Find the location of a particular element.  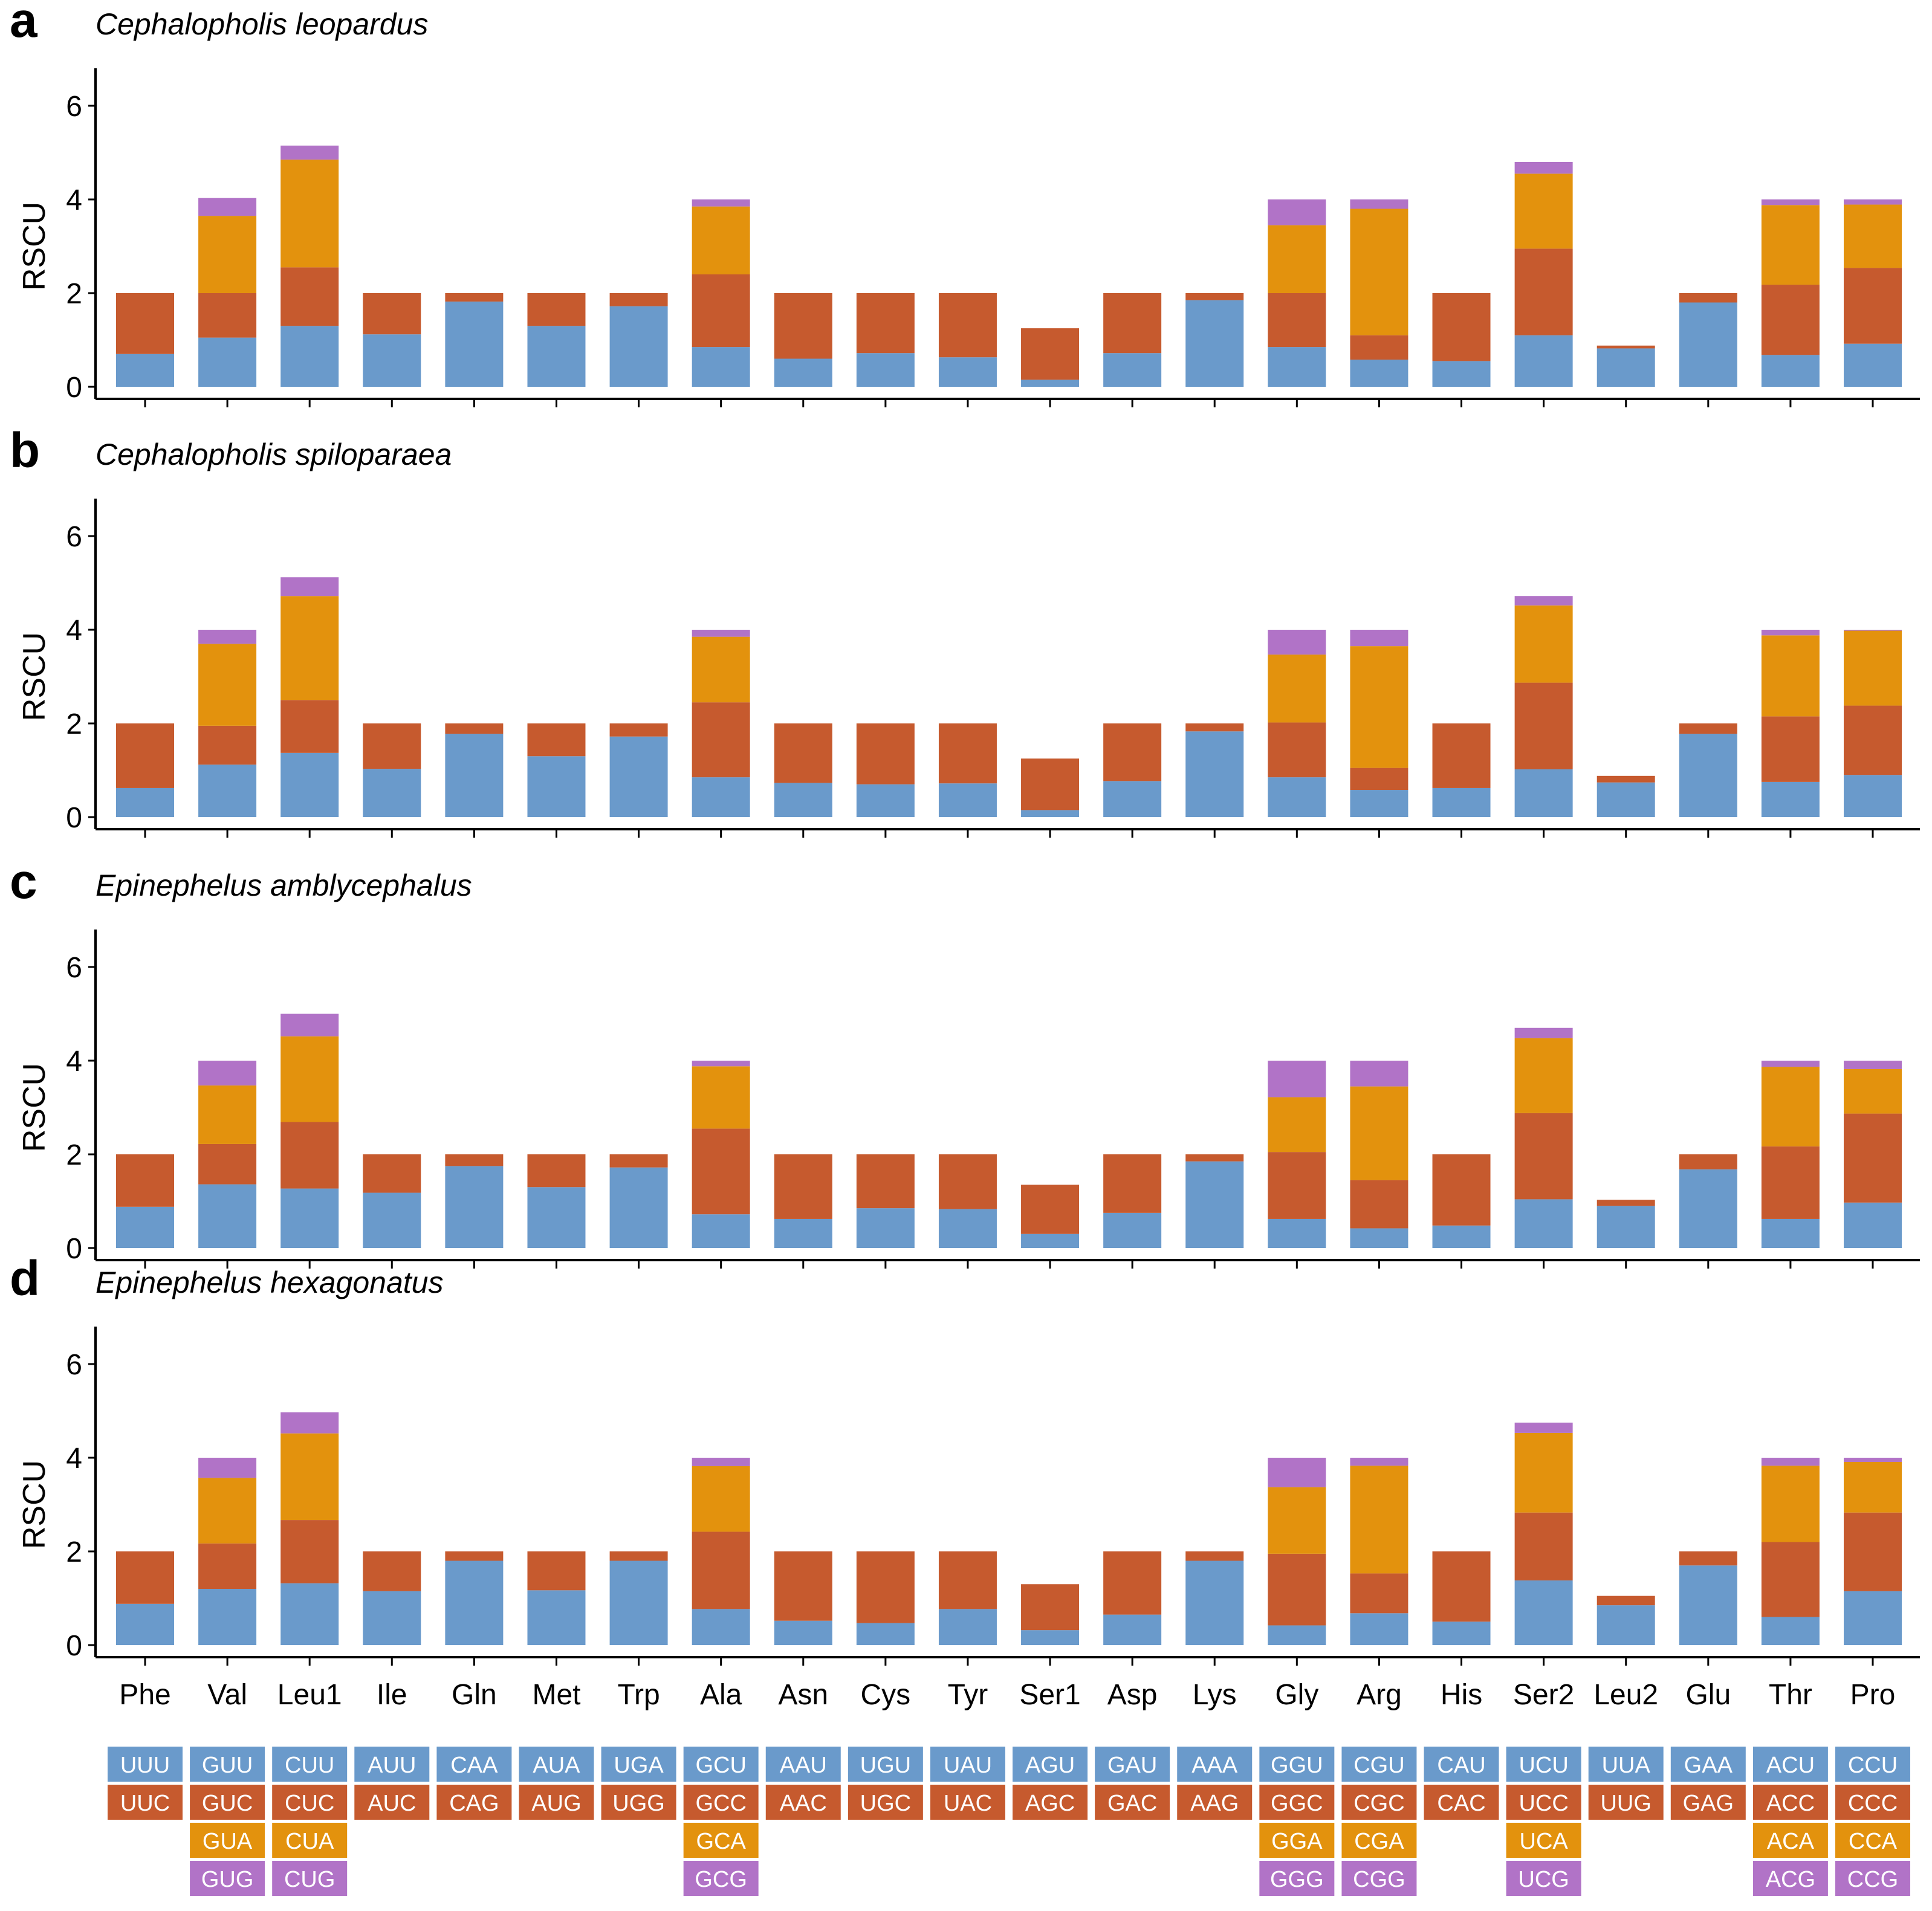

codon-label: UAC is located at coordinates (968, 1803).